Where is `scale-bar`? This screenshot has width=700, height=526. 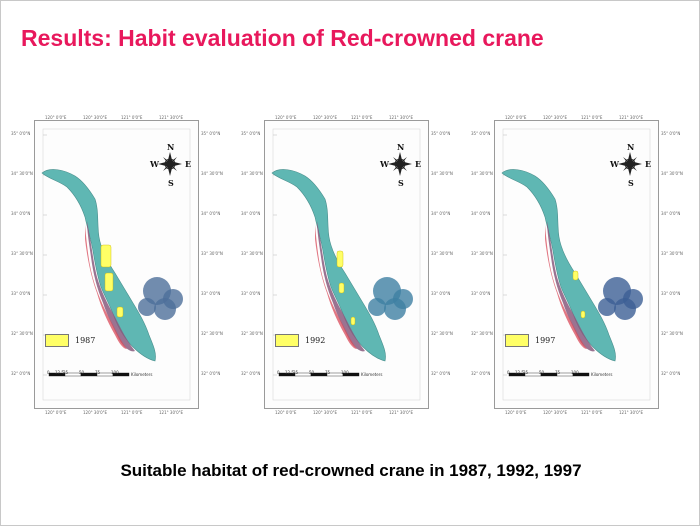
scale-bar is located at coordinates (89, 374).